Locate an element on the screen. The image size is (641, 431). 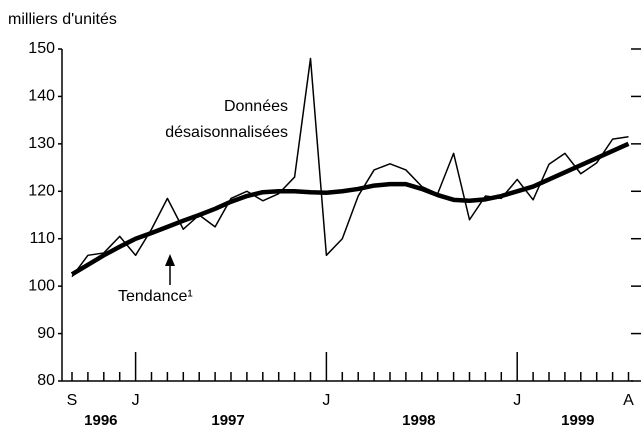
y-tick-label: 90 is located at coordinates (46, 333).